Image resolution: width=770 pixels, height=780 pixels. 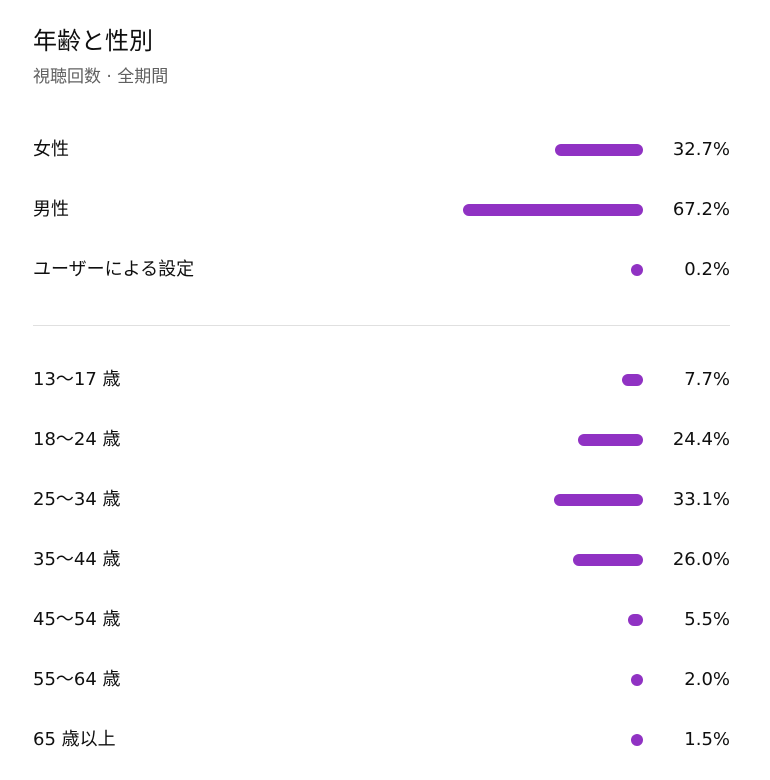 I want to click on gender-label: ユーザーによる設定, so click(x=114, y=269).